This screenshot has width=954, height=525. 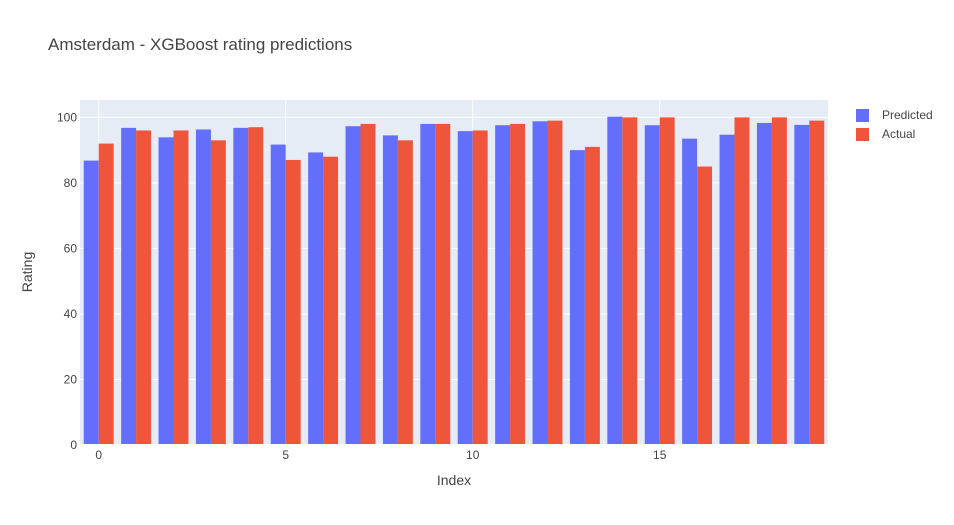 What do you see at coordinates (67, 117) in the screenshot?
I see `y-tick-label: 100` at bounding box center [67, 117].